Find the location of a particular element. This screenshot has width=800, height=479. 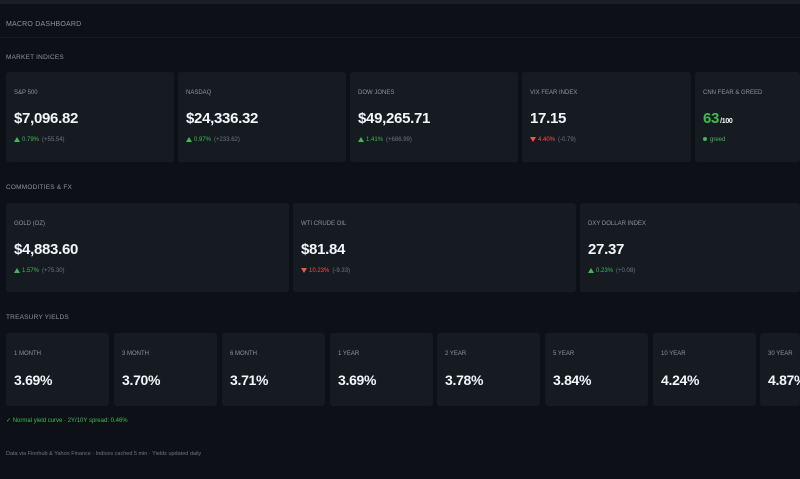

yield-card-2-year: 2 YEAR 3.78% is located at coordinates (488, 369).